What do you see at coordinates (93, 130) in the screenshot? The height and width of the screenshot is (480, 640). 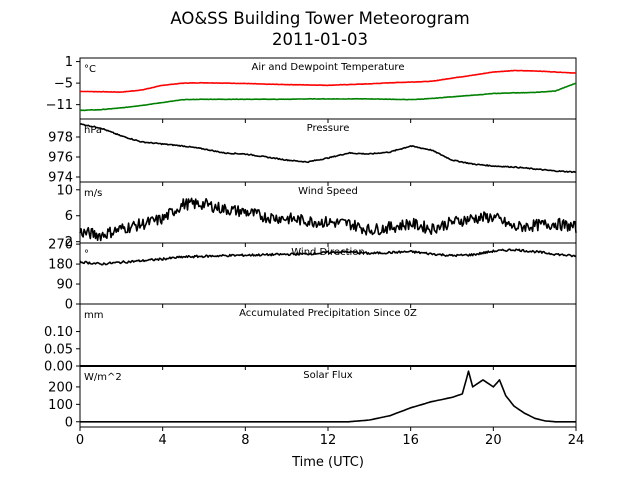 I see `panel-unit: hPa` at bounding box center [93, 130].